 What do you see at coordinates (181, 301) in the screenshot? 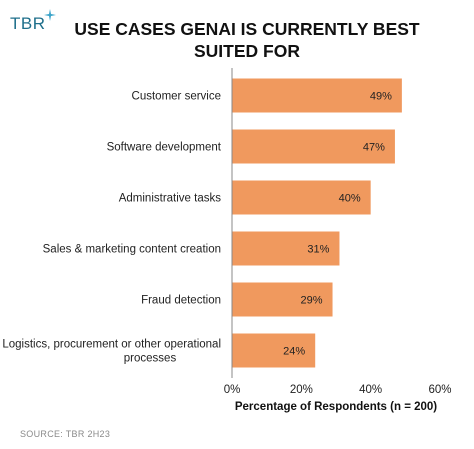
I see `category-label: Fraud detection` at bounding box center [181, 301].